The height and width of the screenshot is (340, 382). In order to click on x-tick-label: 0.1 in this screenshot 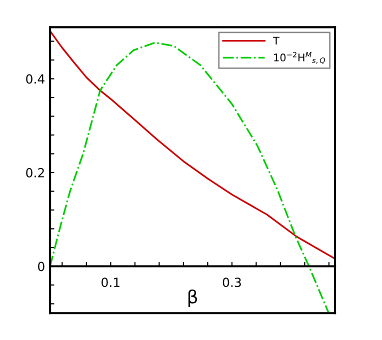, I will do `click(111, 283)`.